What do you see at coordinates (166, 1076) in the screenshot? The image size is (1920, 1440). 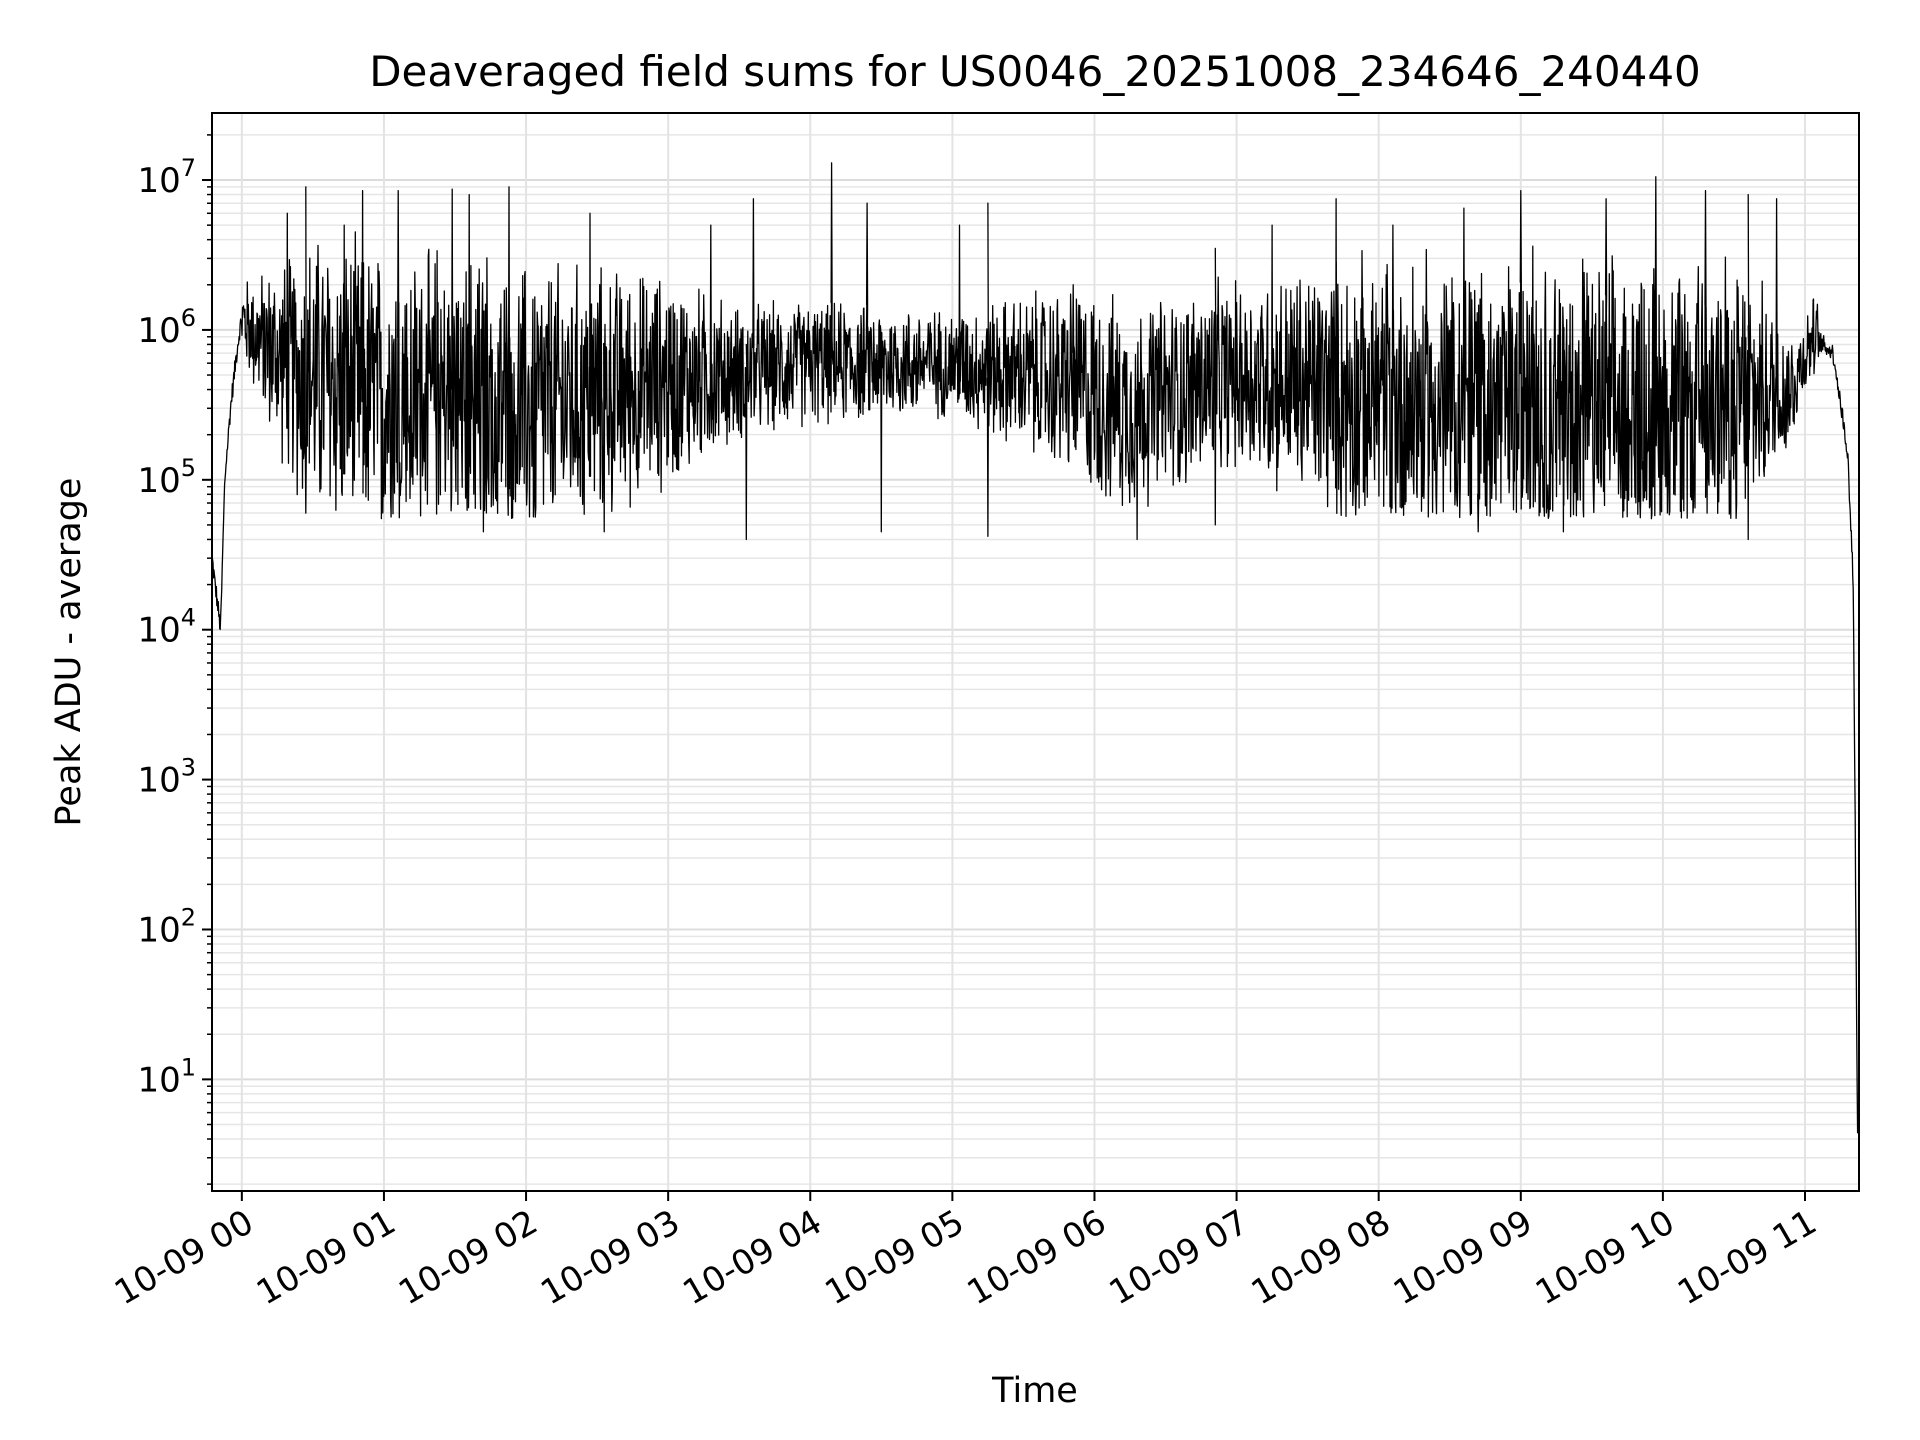 I see `y-tick-label: 10¹` at bounding box center [166, 1076].